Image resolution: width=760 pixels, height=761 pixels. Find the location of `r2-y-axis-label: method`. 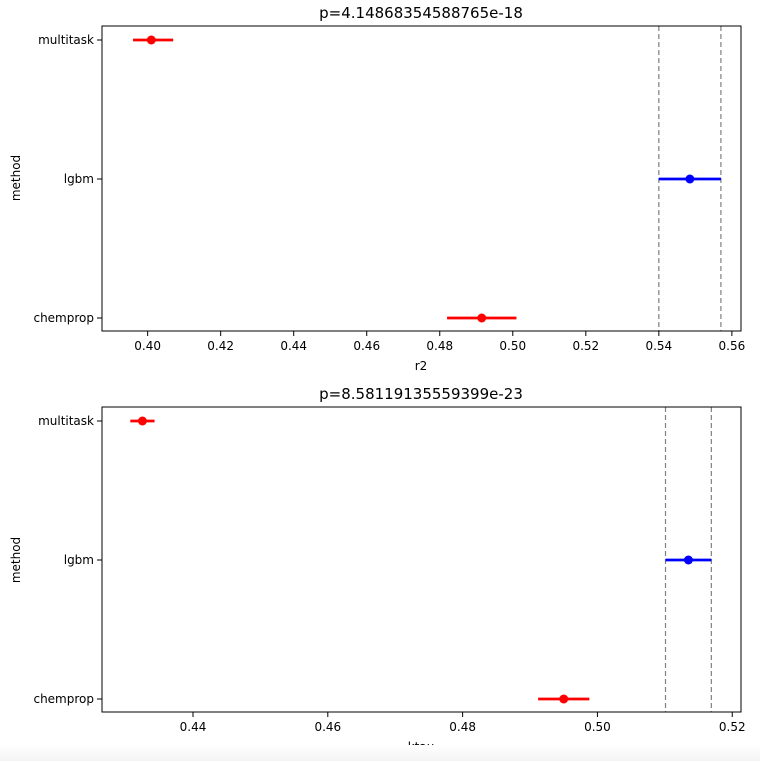

r2-y-axis-label: method is located at coordinates (16, 178).